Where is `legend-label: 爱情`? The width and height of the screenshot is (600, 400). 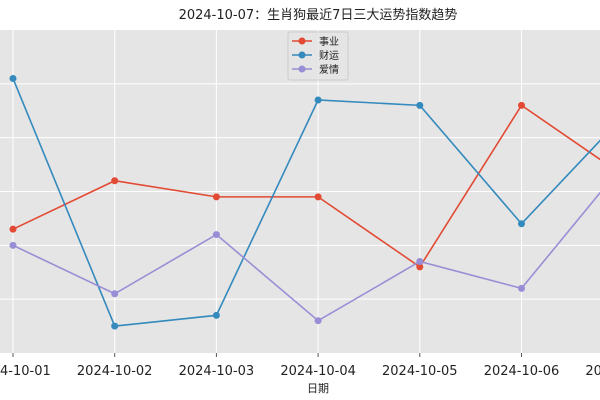
legend-label: 爱情 is located at coordinates (329, 69).